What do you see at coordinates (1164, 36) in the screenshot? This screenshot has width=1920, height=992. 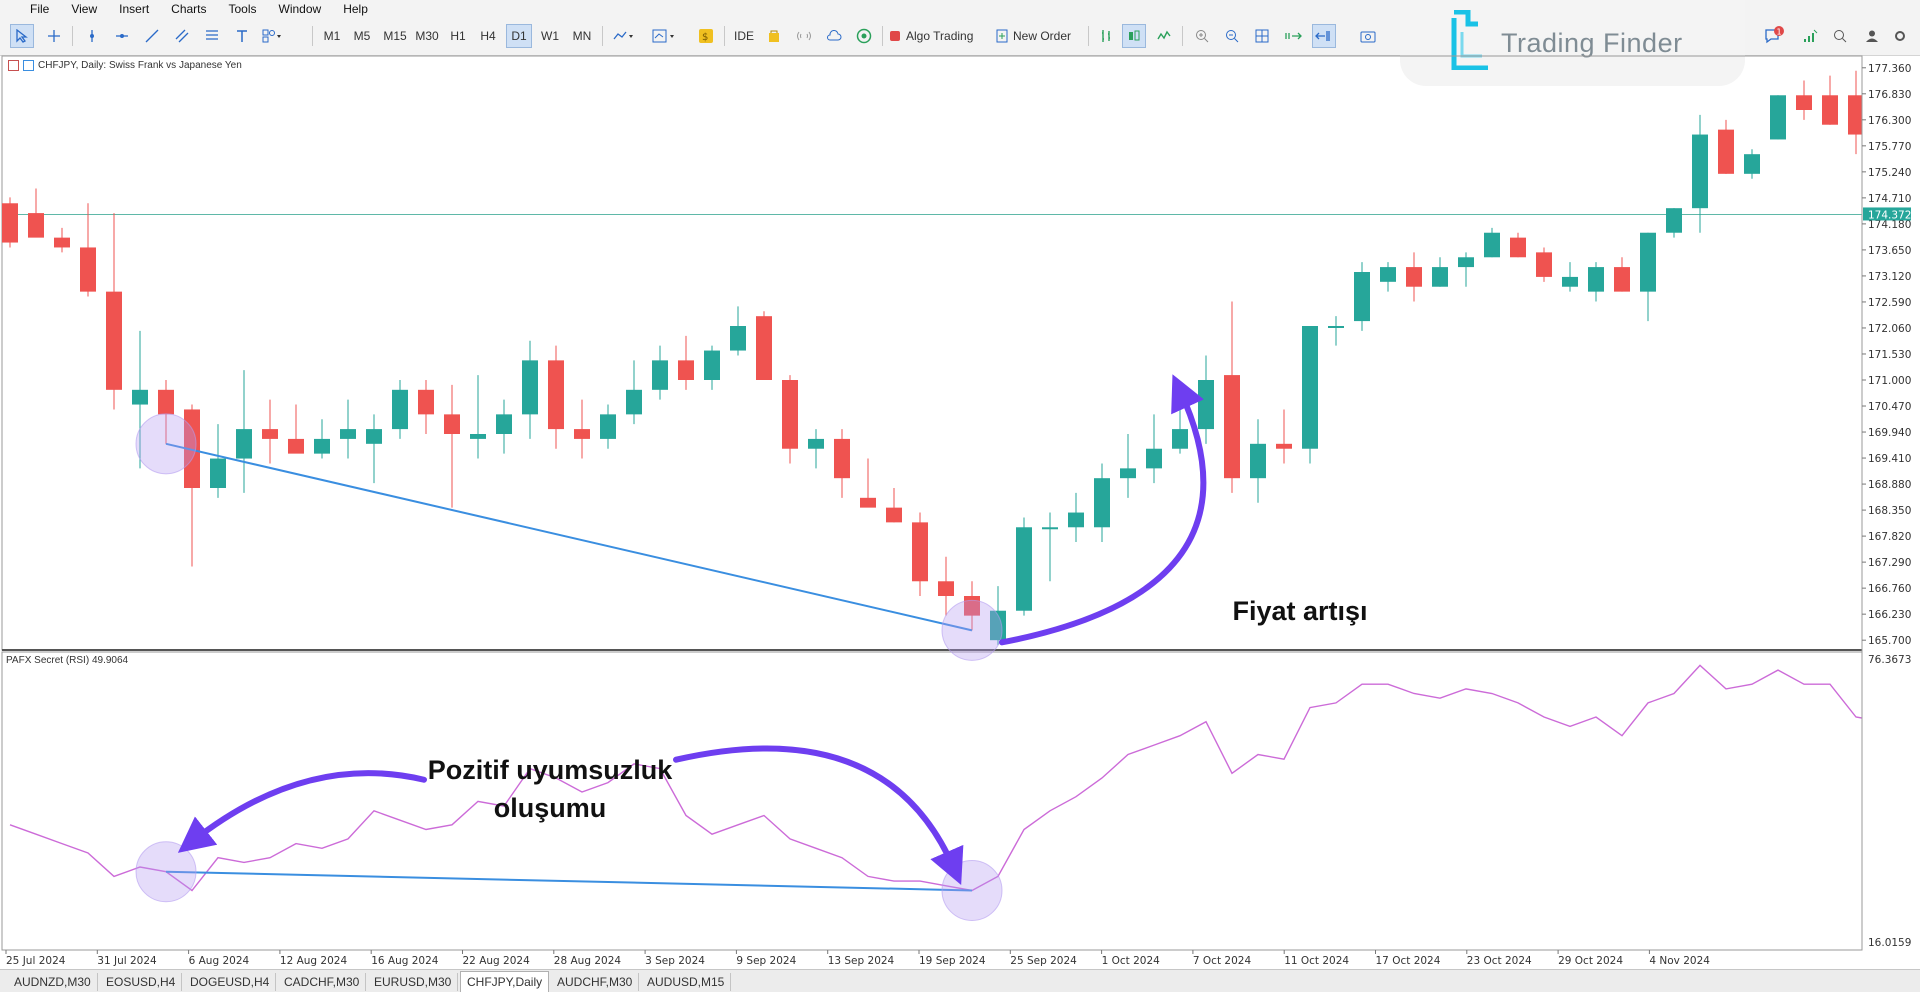 I see `line-chart-icon` at bounding box center [1164, 36].